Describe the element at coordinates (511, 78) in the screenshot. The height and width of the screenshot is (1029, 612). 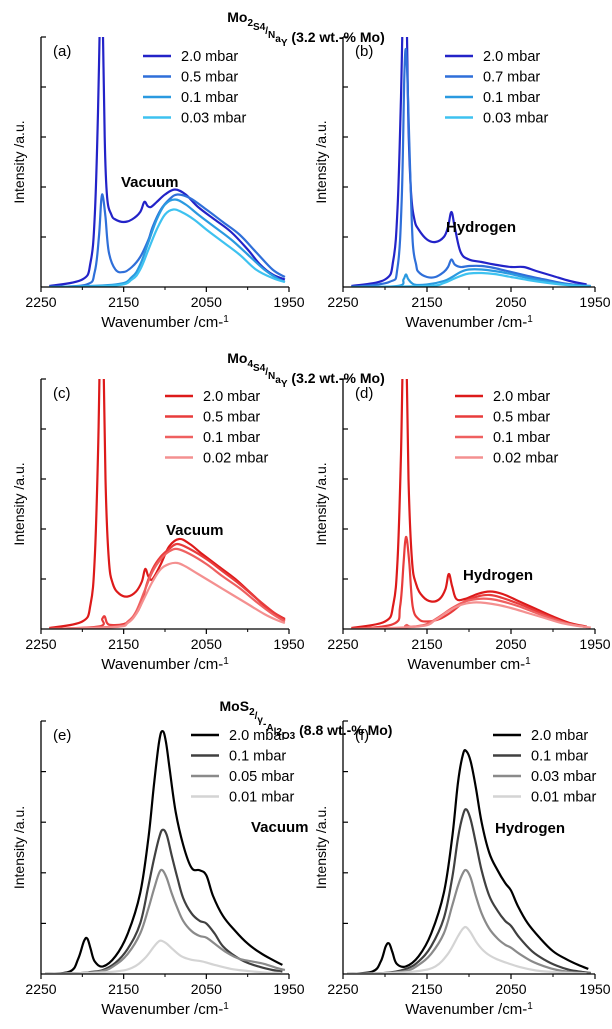
I see `legend-entry: 0.7 mbar` at that location.